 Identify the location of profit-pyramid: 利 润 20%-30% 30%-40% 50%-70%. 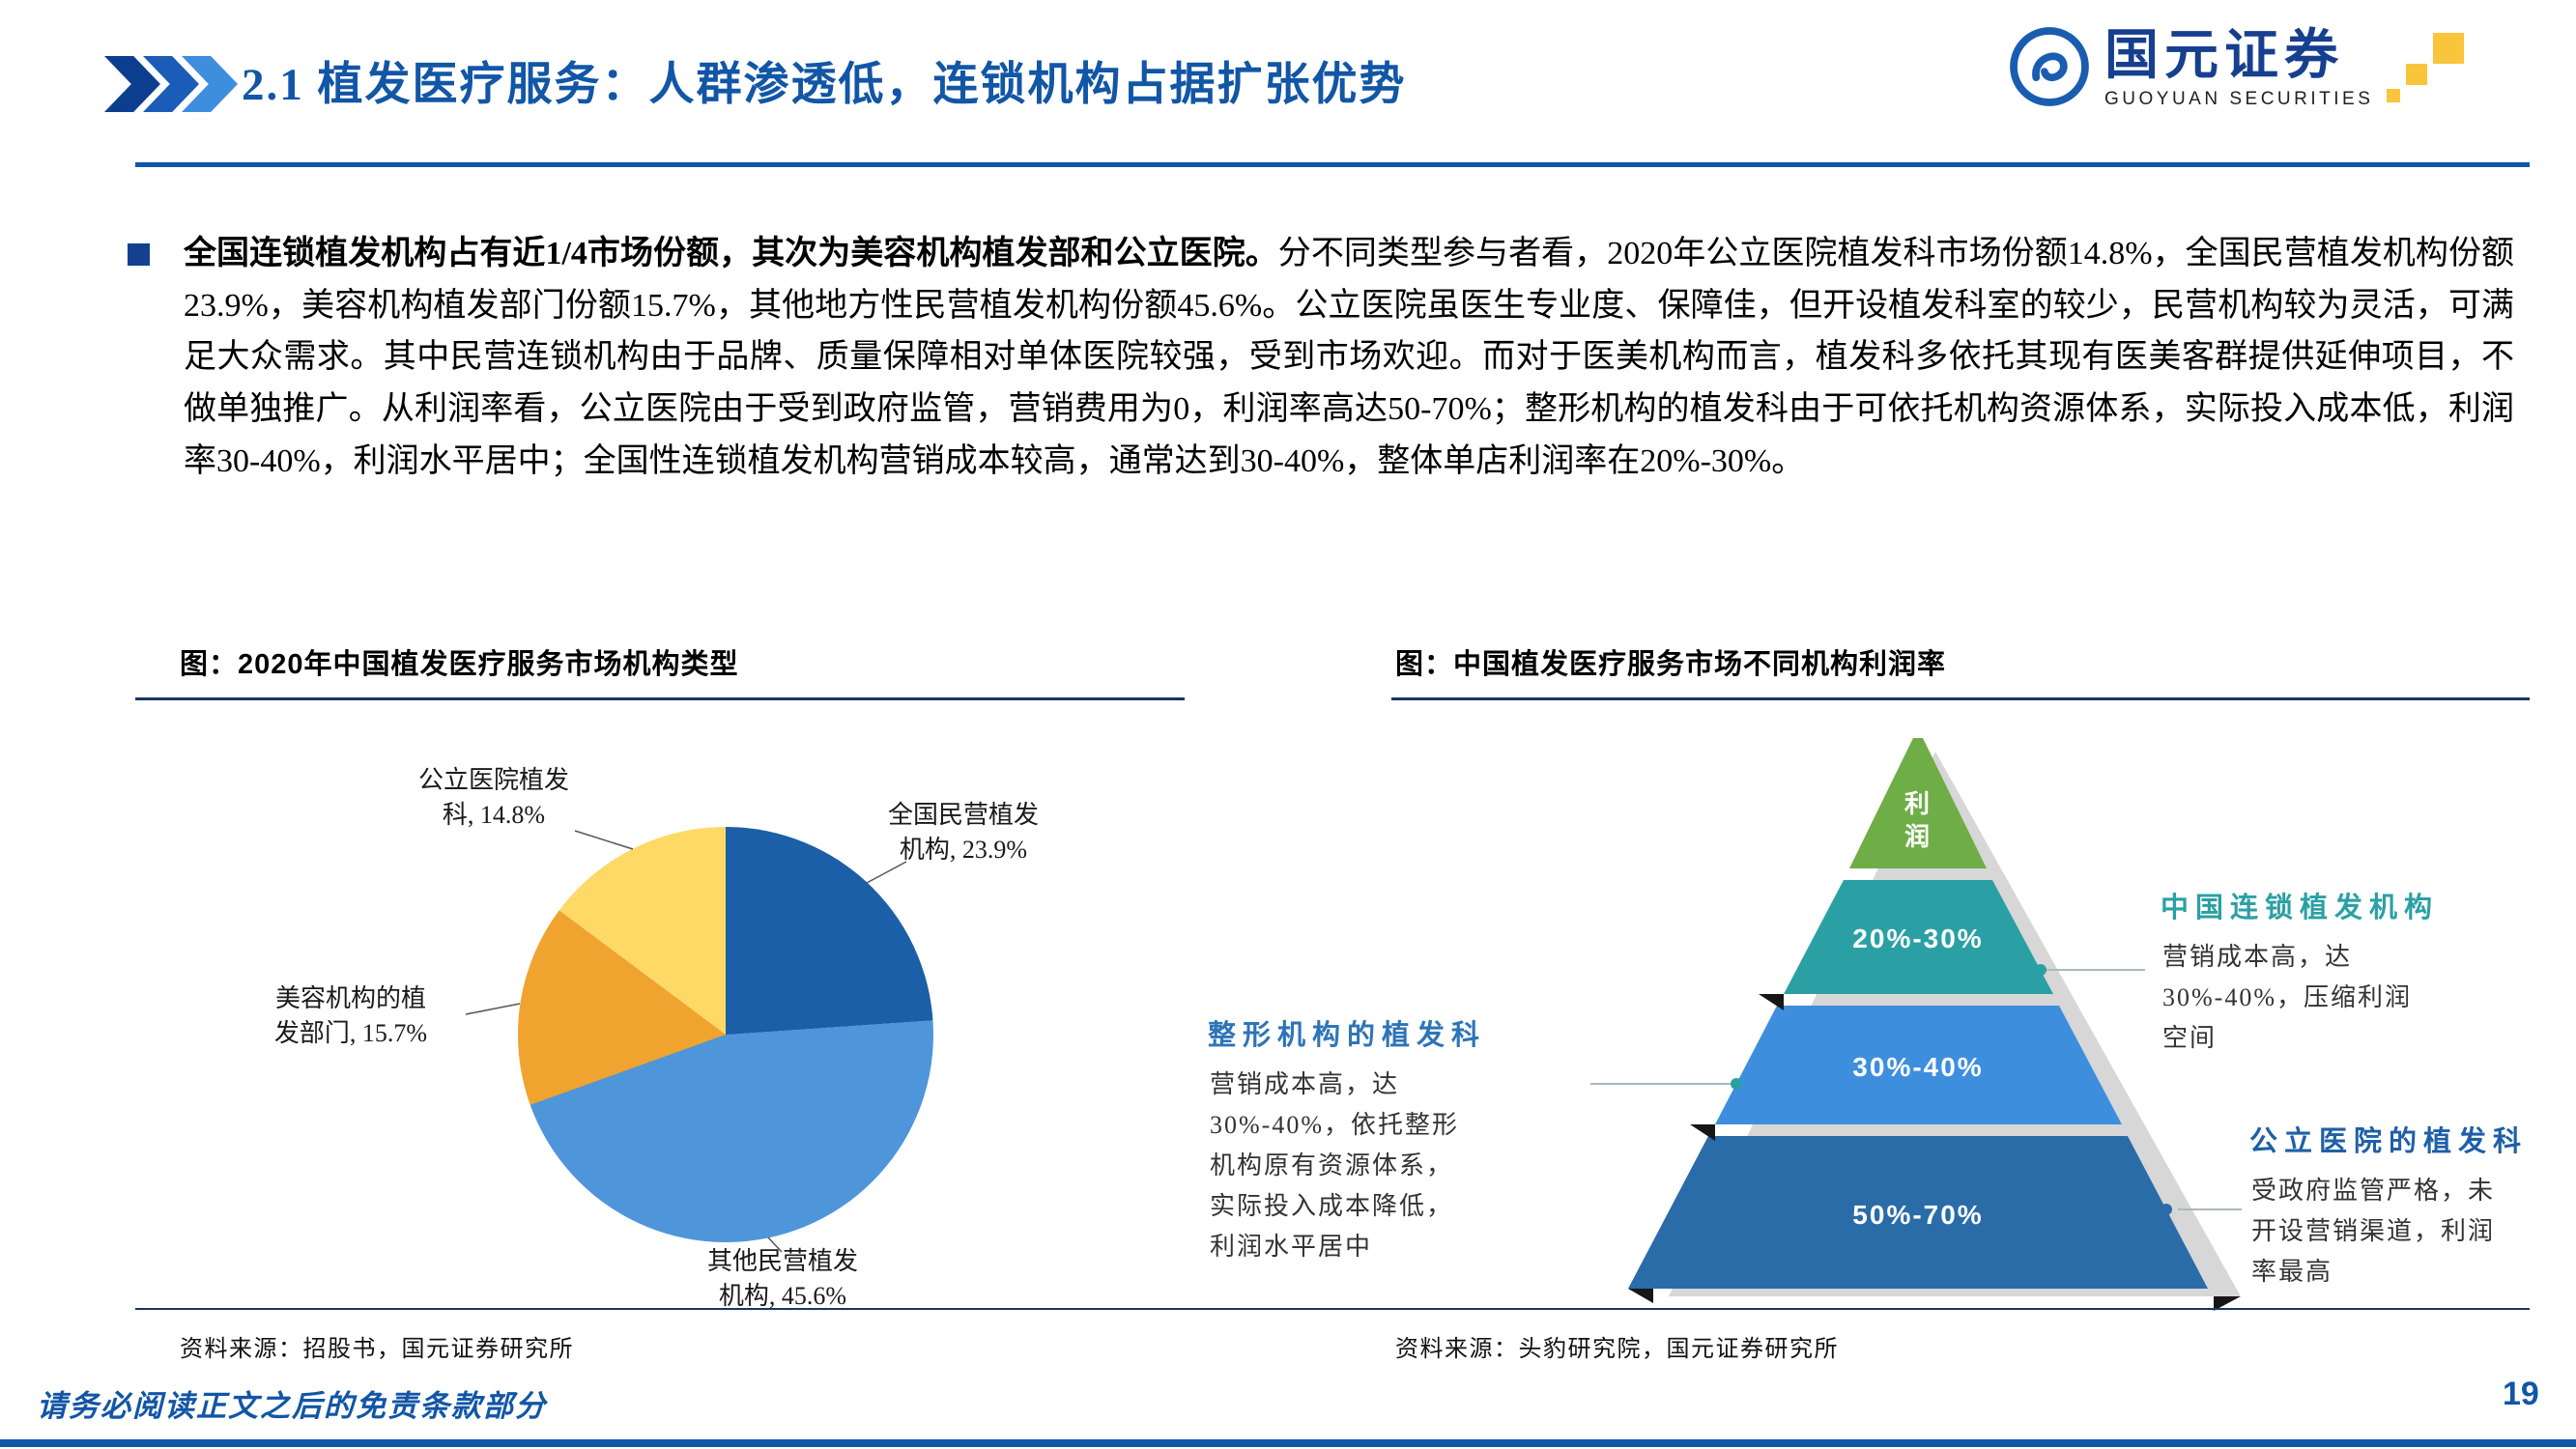
(1938, 1028).